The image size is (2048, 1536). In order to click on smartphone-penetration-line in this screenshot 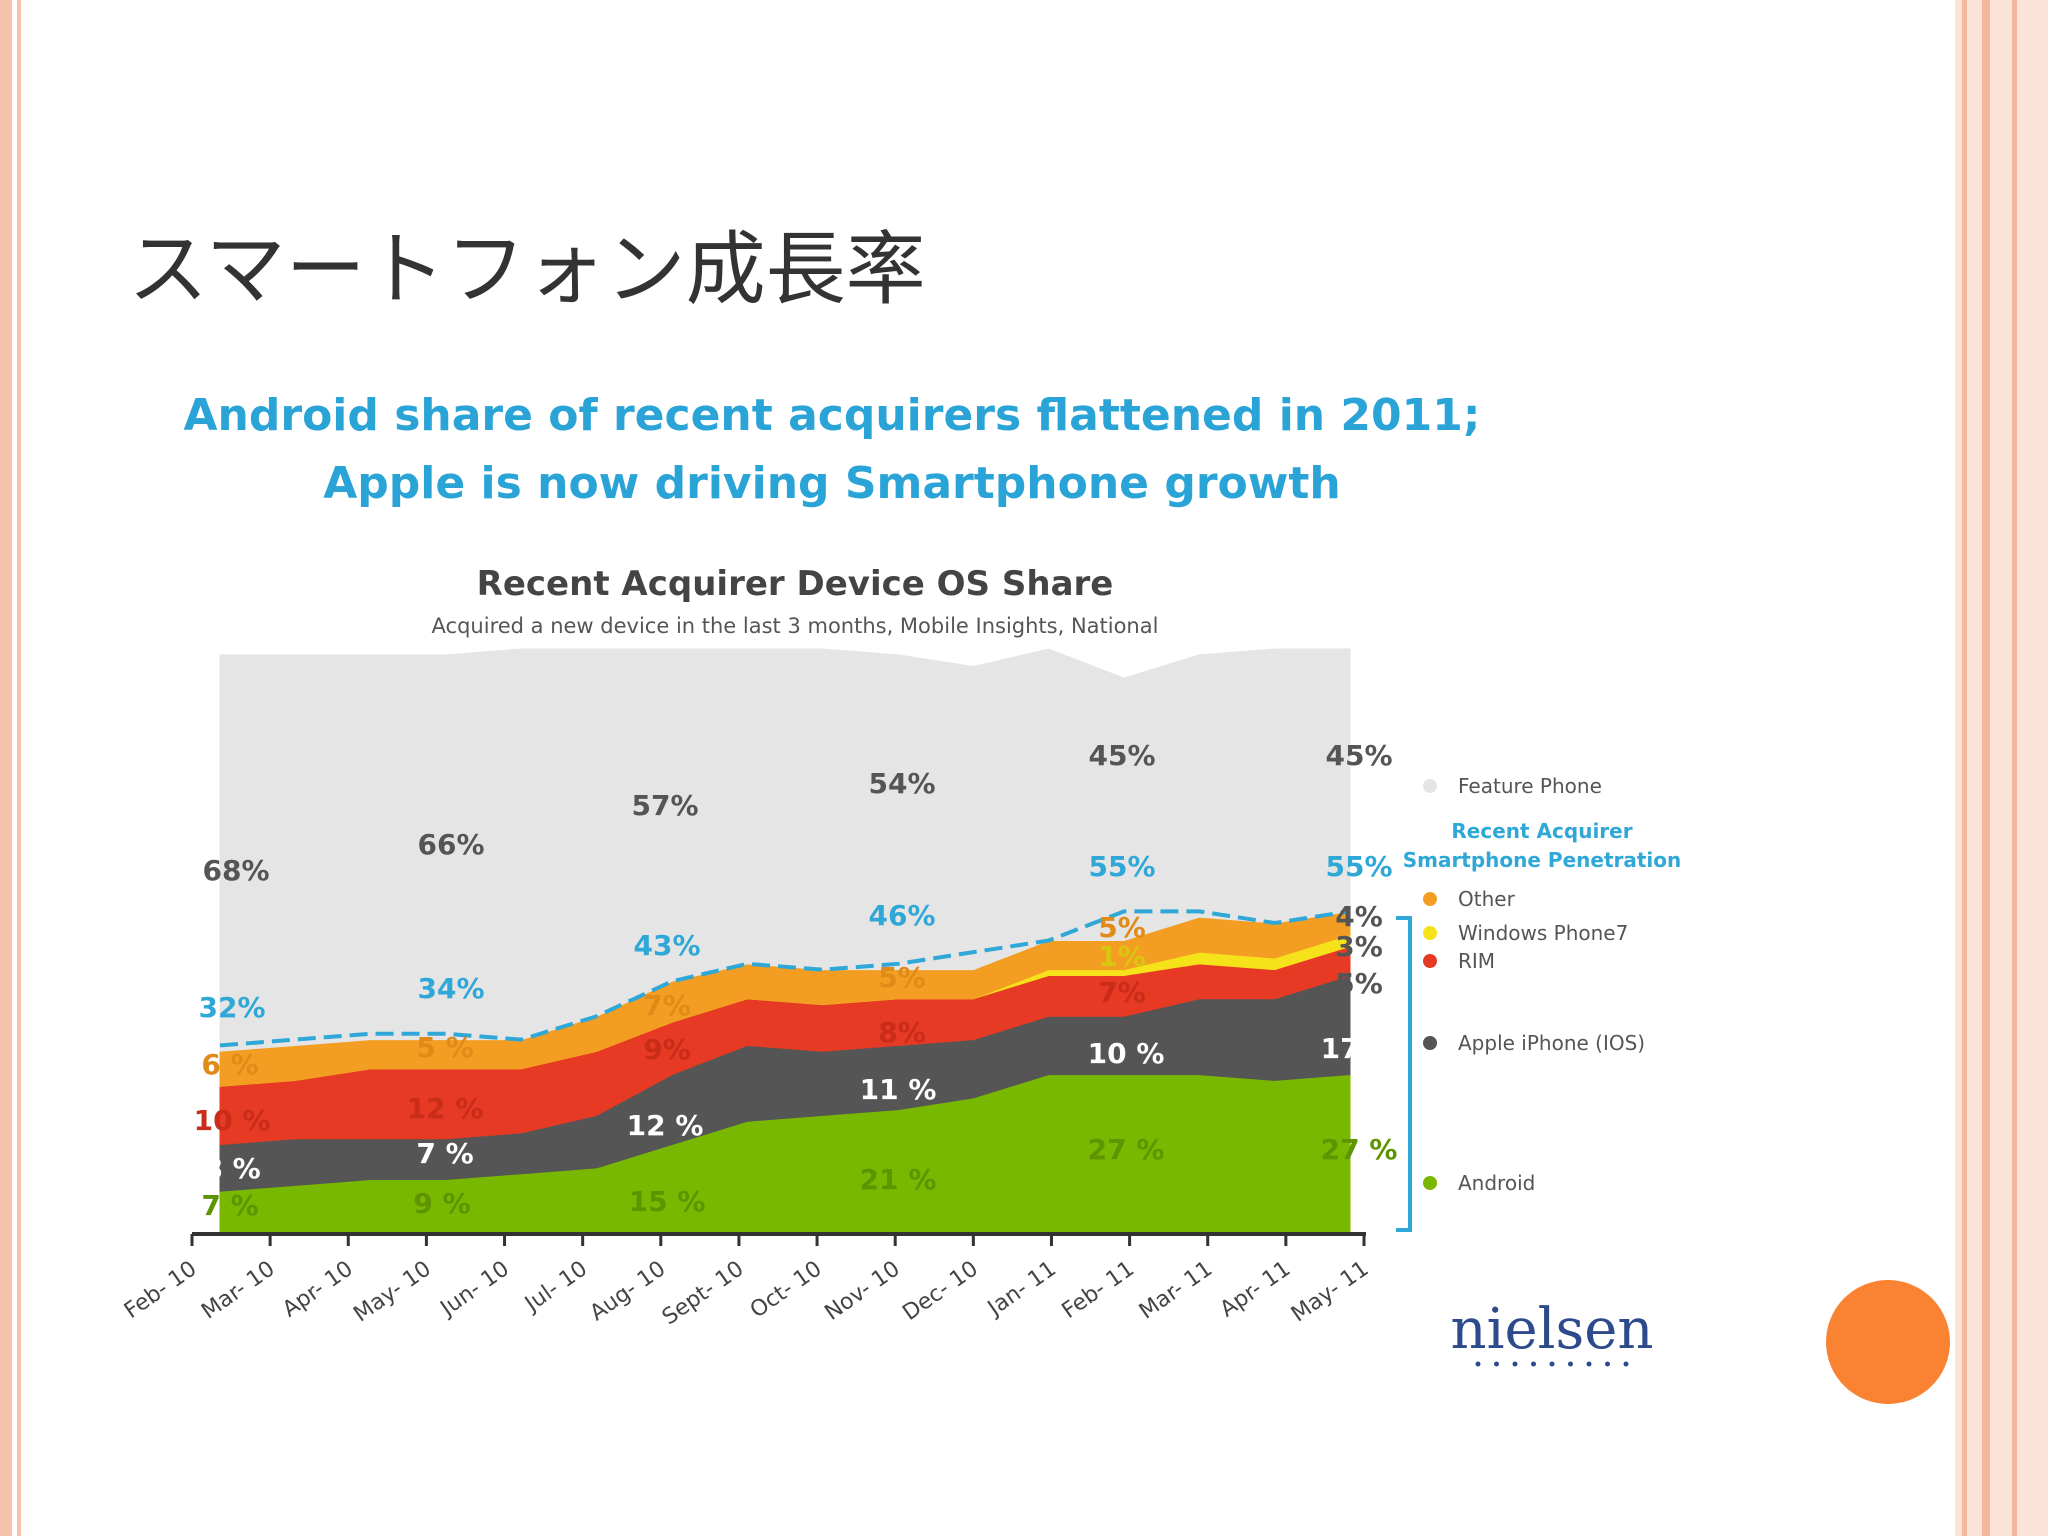, I will do `click(785, 978)`.